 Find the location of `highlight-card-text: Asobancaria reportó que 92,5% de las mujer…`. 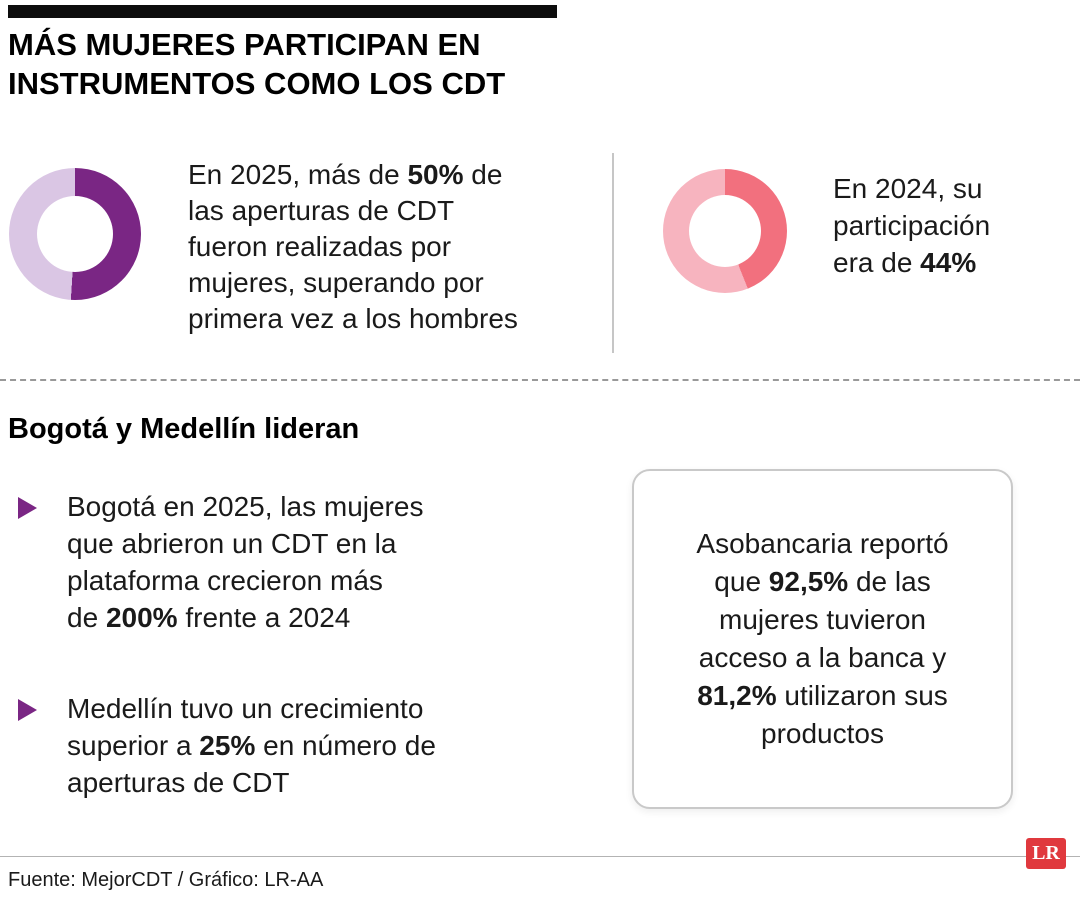

highlight-card-text: Asobancaria reportó que 92,5% de las mujer… is located at coordinates (822, 638).